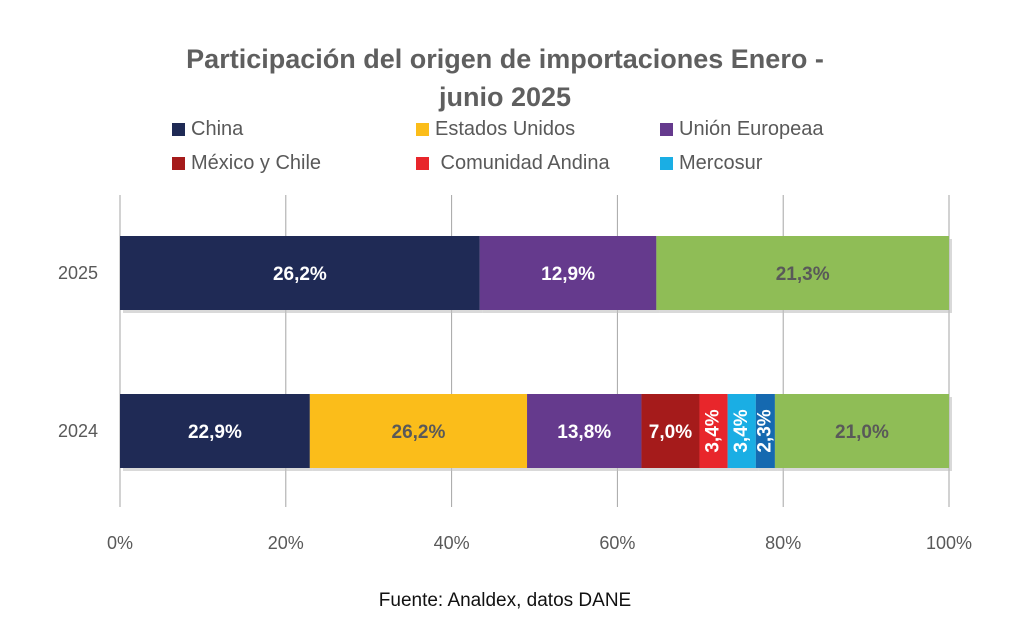 The image size is (1010, 635). I want to click on legend-label: Unión Europeaa, so click(751, 129).